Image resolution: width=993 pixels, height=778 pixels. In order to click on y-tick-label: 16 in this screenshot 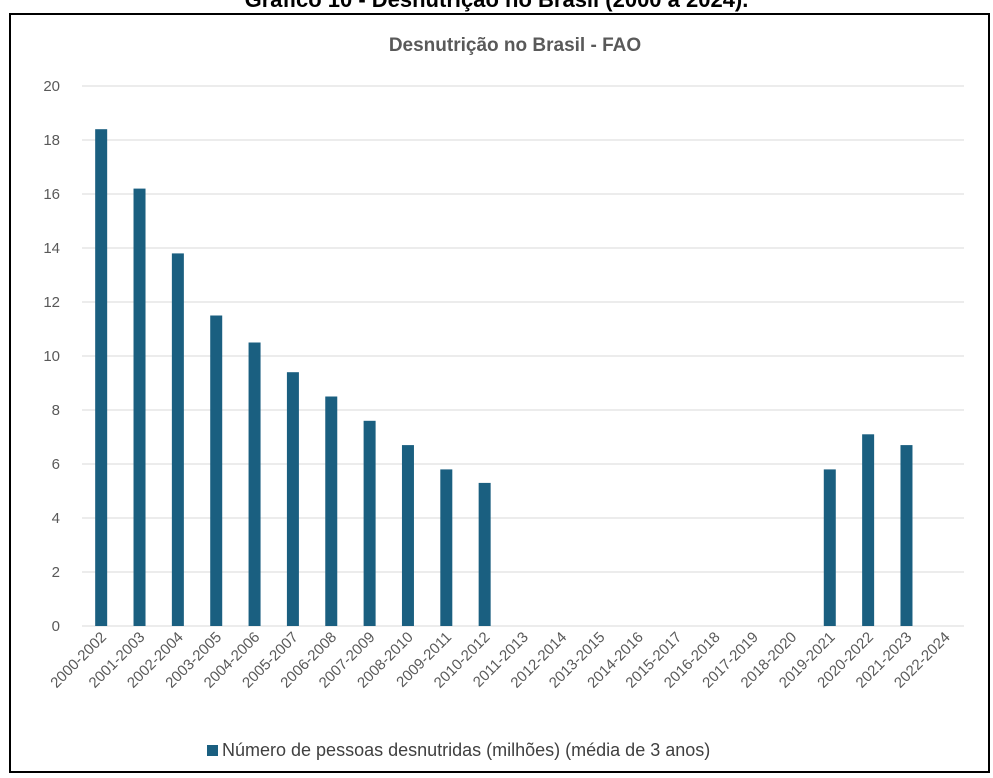, I will do `click(51, 194)`.